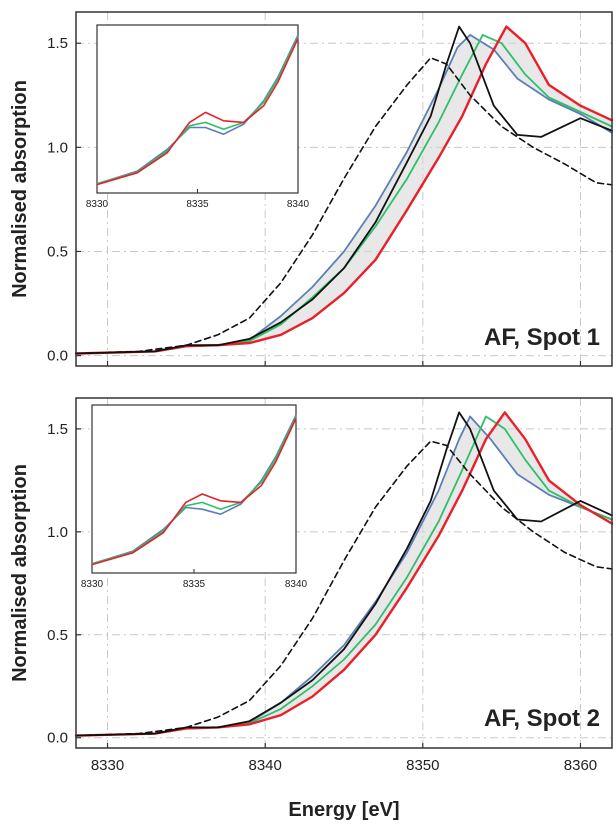 This screenshot has height=828, width=616. I want to click on x-tick-label: 8340, so click(264, 765).